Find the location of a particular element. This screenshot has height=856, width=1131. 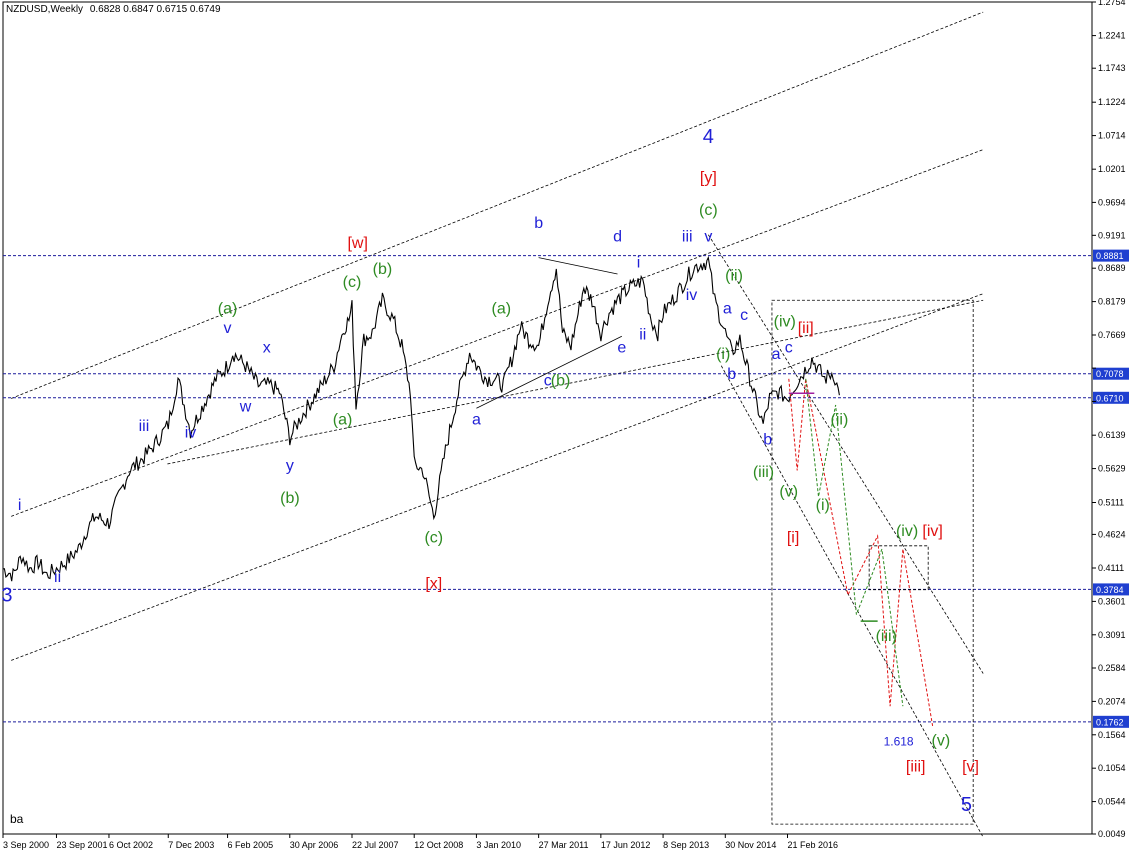

triangle-top is located at coordinates (578, 266).